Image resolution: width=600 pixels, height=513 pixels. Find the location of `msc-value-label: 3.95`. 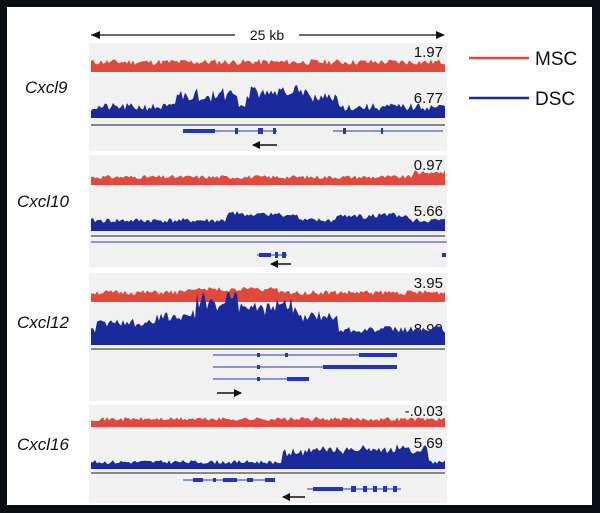

msc-value-label: 3.95 is located at coordinates (428, 283).